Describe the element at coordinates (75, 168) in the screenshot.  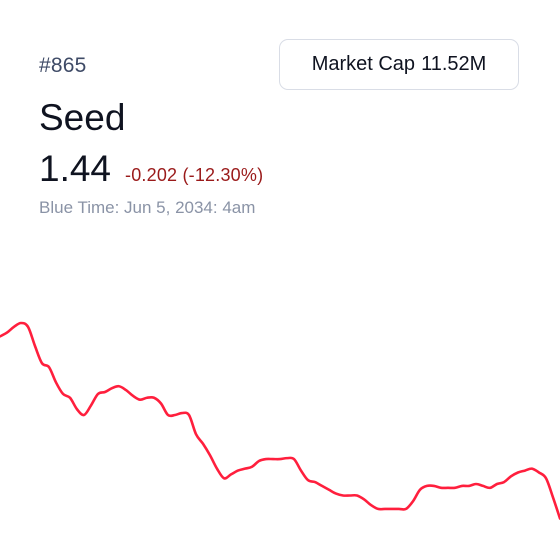
I see `coin-price: 1.44` at that location.